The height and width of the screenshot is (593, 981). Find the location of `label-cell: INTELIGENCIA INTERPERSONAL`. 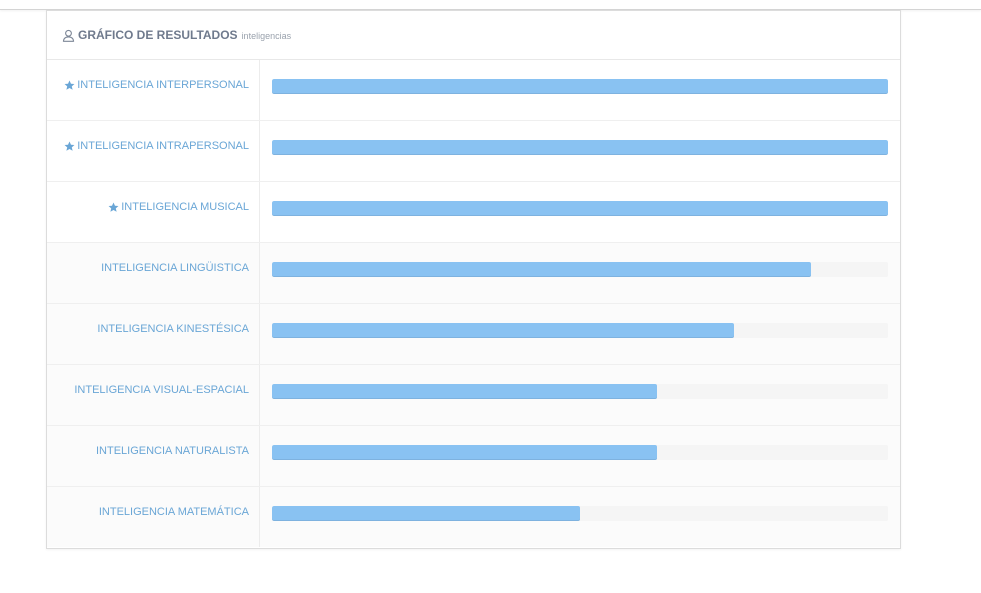

label-cell: INTELIGENCIA INTERPERSONAL is located at coordinates (153, 90).